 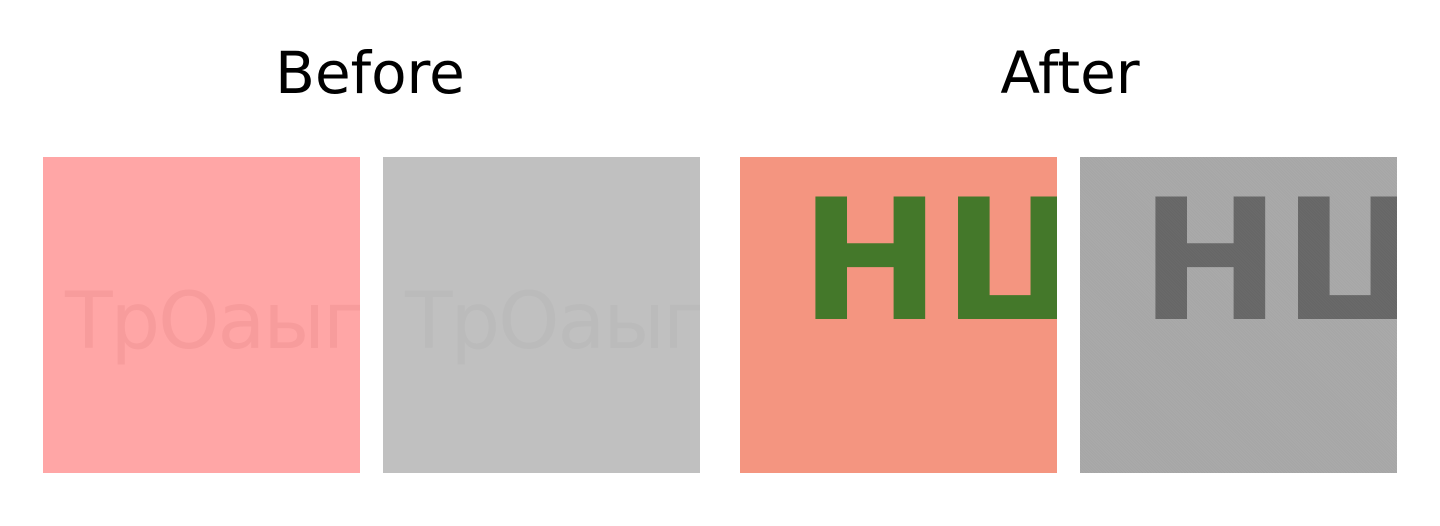 What do you see at coordinates (552, 322) in the screenshot?
I see `before-grayscale-faint-text: ТрОаыг` at bounding box center [552, 322].